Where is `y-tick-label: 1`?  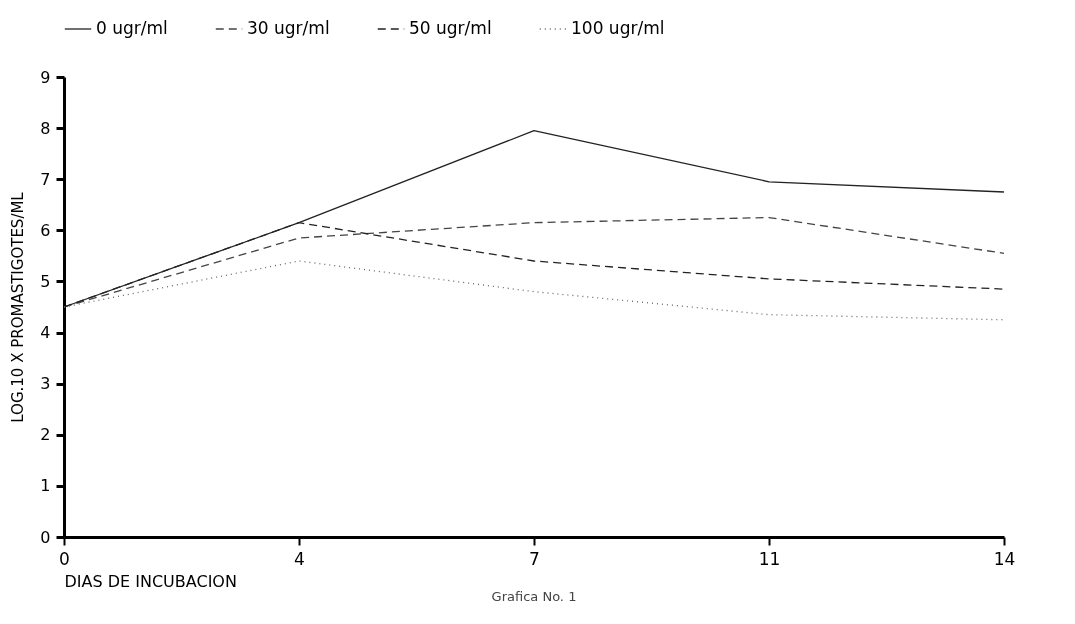
y-tick-label: 1 is located at coordinates (45, 486).